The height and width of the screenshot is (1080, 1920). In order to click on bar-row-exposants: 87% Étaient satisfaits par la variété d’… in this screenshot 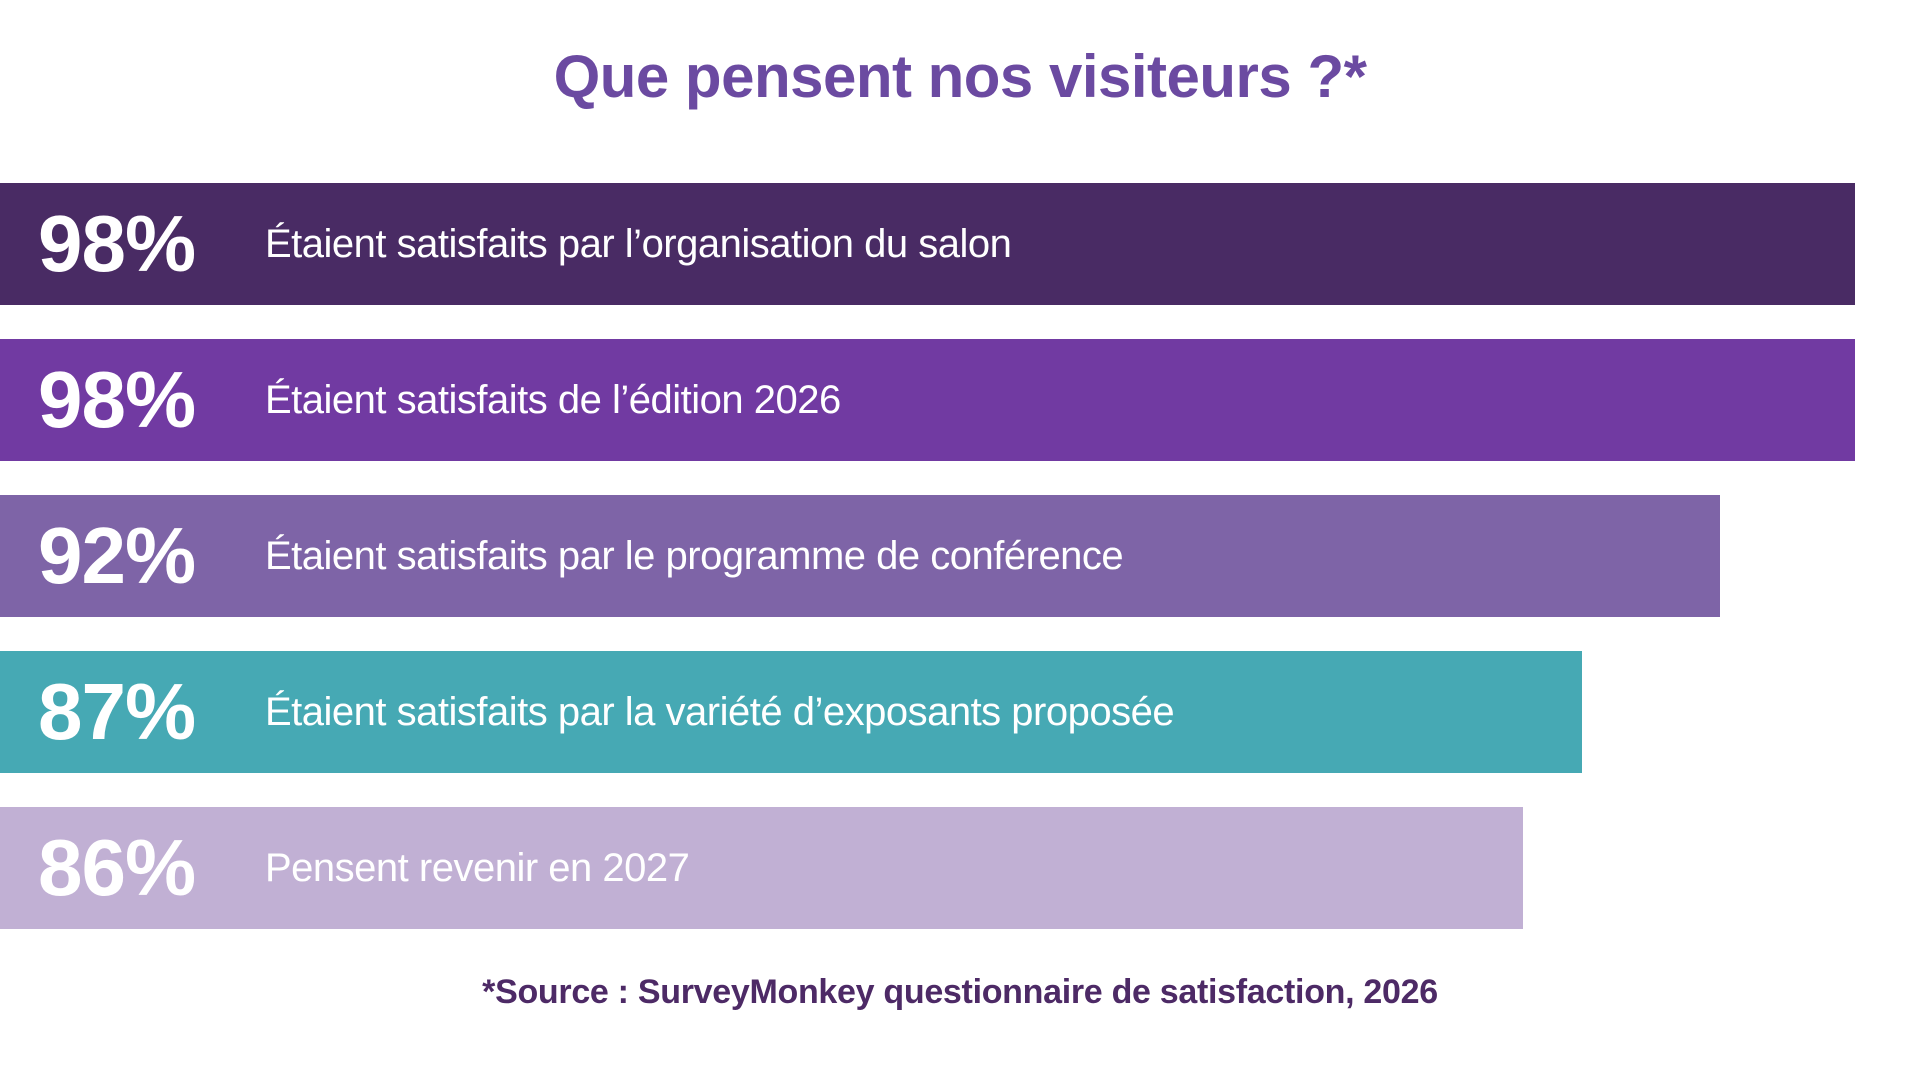, I will do `click(791, 712)`.